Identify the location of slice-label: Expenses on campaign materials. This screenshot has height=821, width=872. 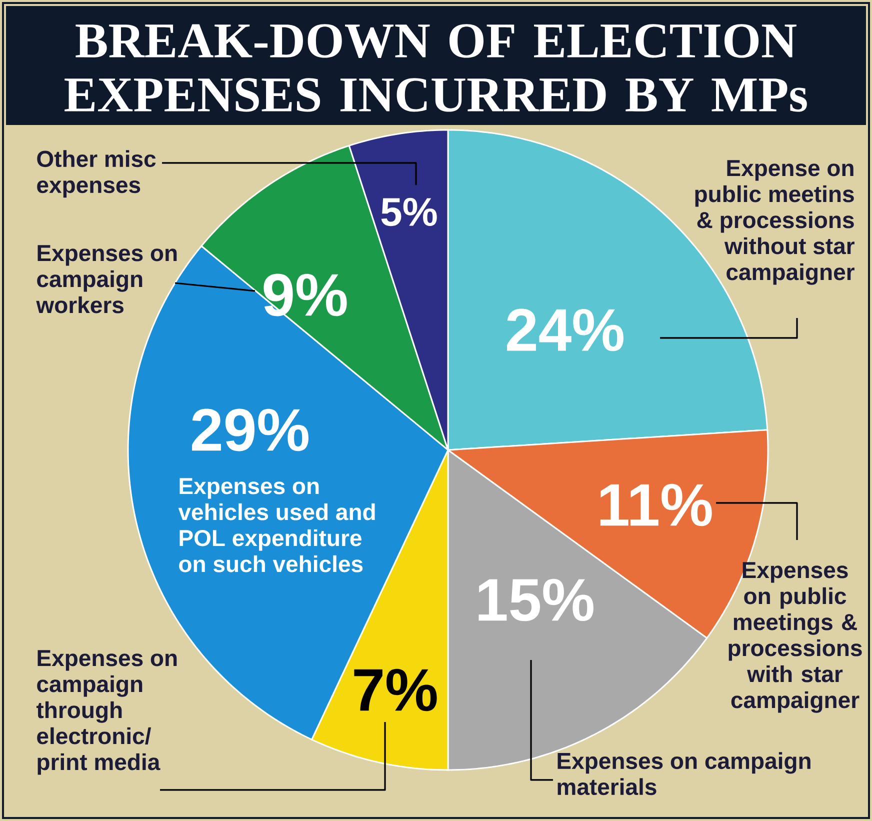
(684, 774).